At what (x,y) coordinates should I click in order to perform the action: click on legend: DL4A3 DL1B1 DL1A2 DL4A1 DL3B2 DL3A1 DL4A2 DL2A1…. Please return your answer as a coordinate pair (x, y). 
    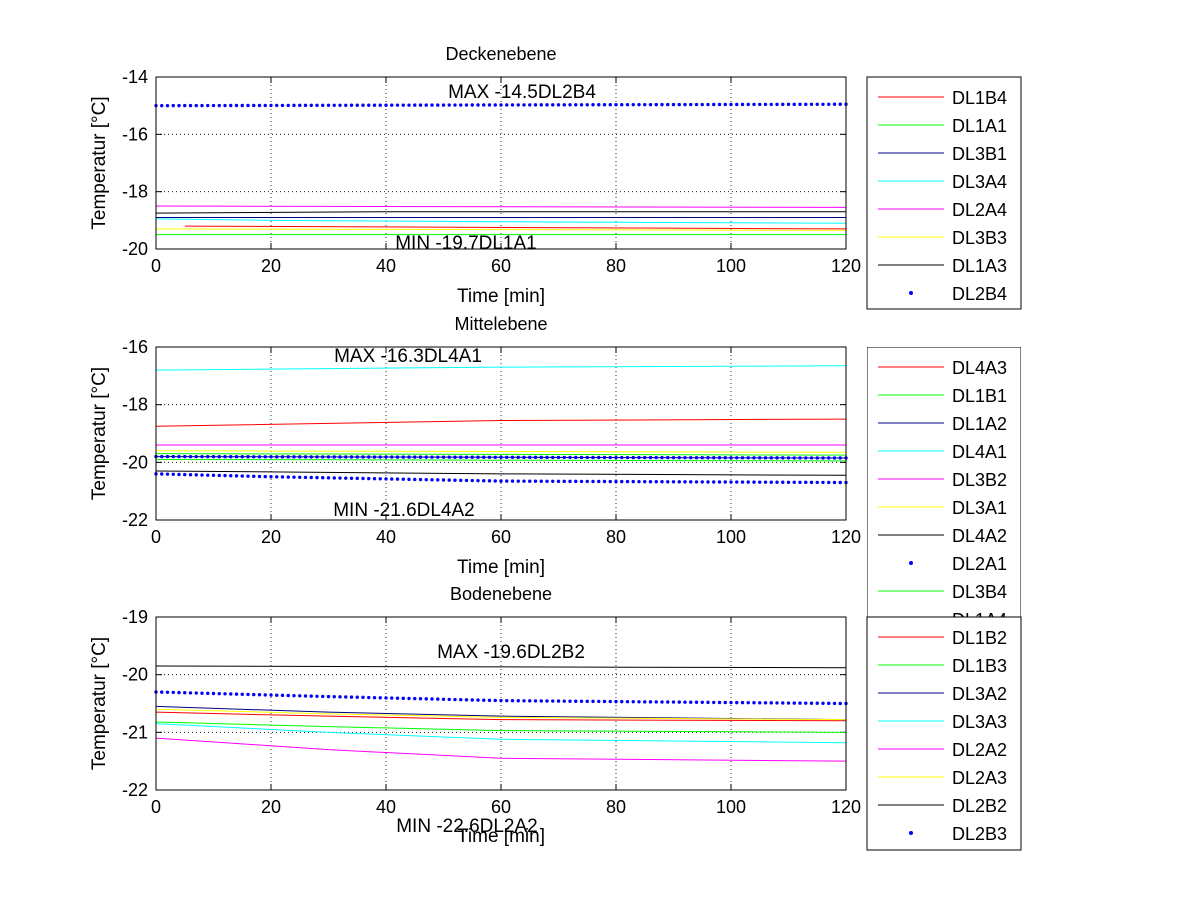
    Looking at the image, I should click on (944, 483).